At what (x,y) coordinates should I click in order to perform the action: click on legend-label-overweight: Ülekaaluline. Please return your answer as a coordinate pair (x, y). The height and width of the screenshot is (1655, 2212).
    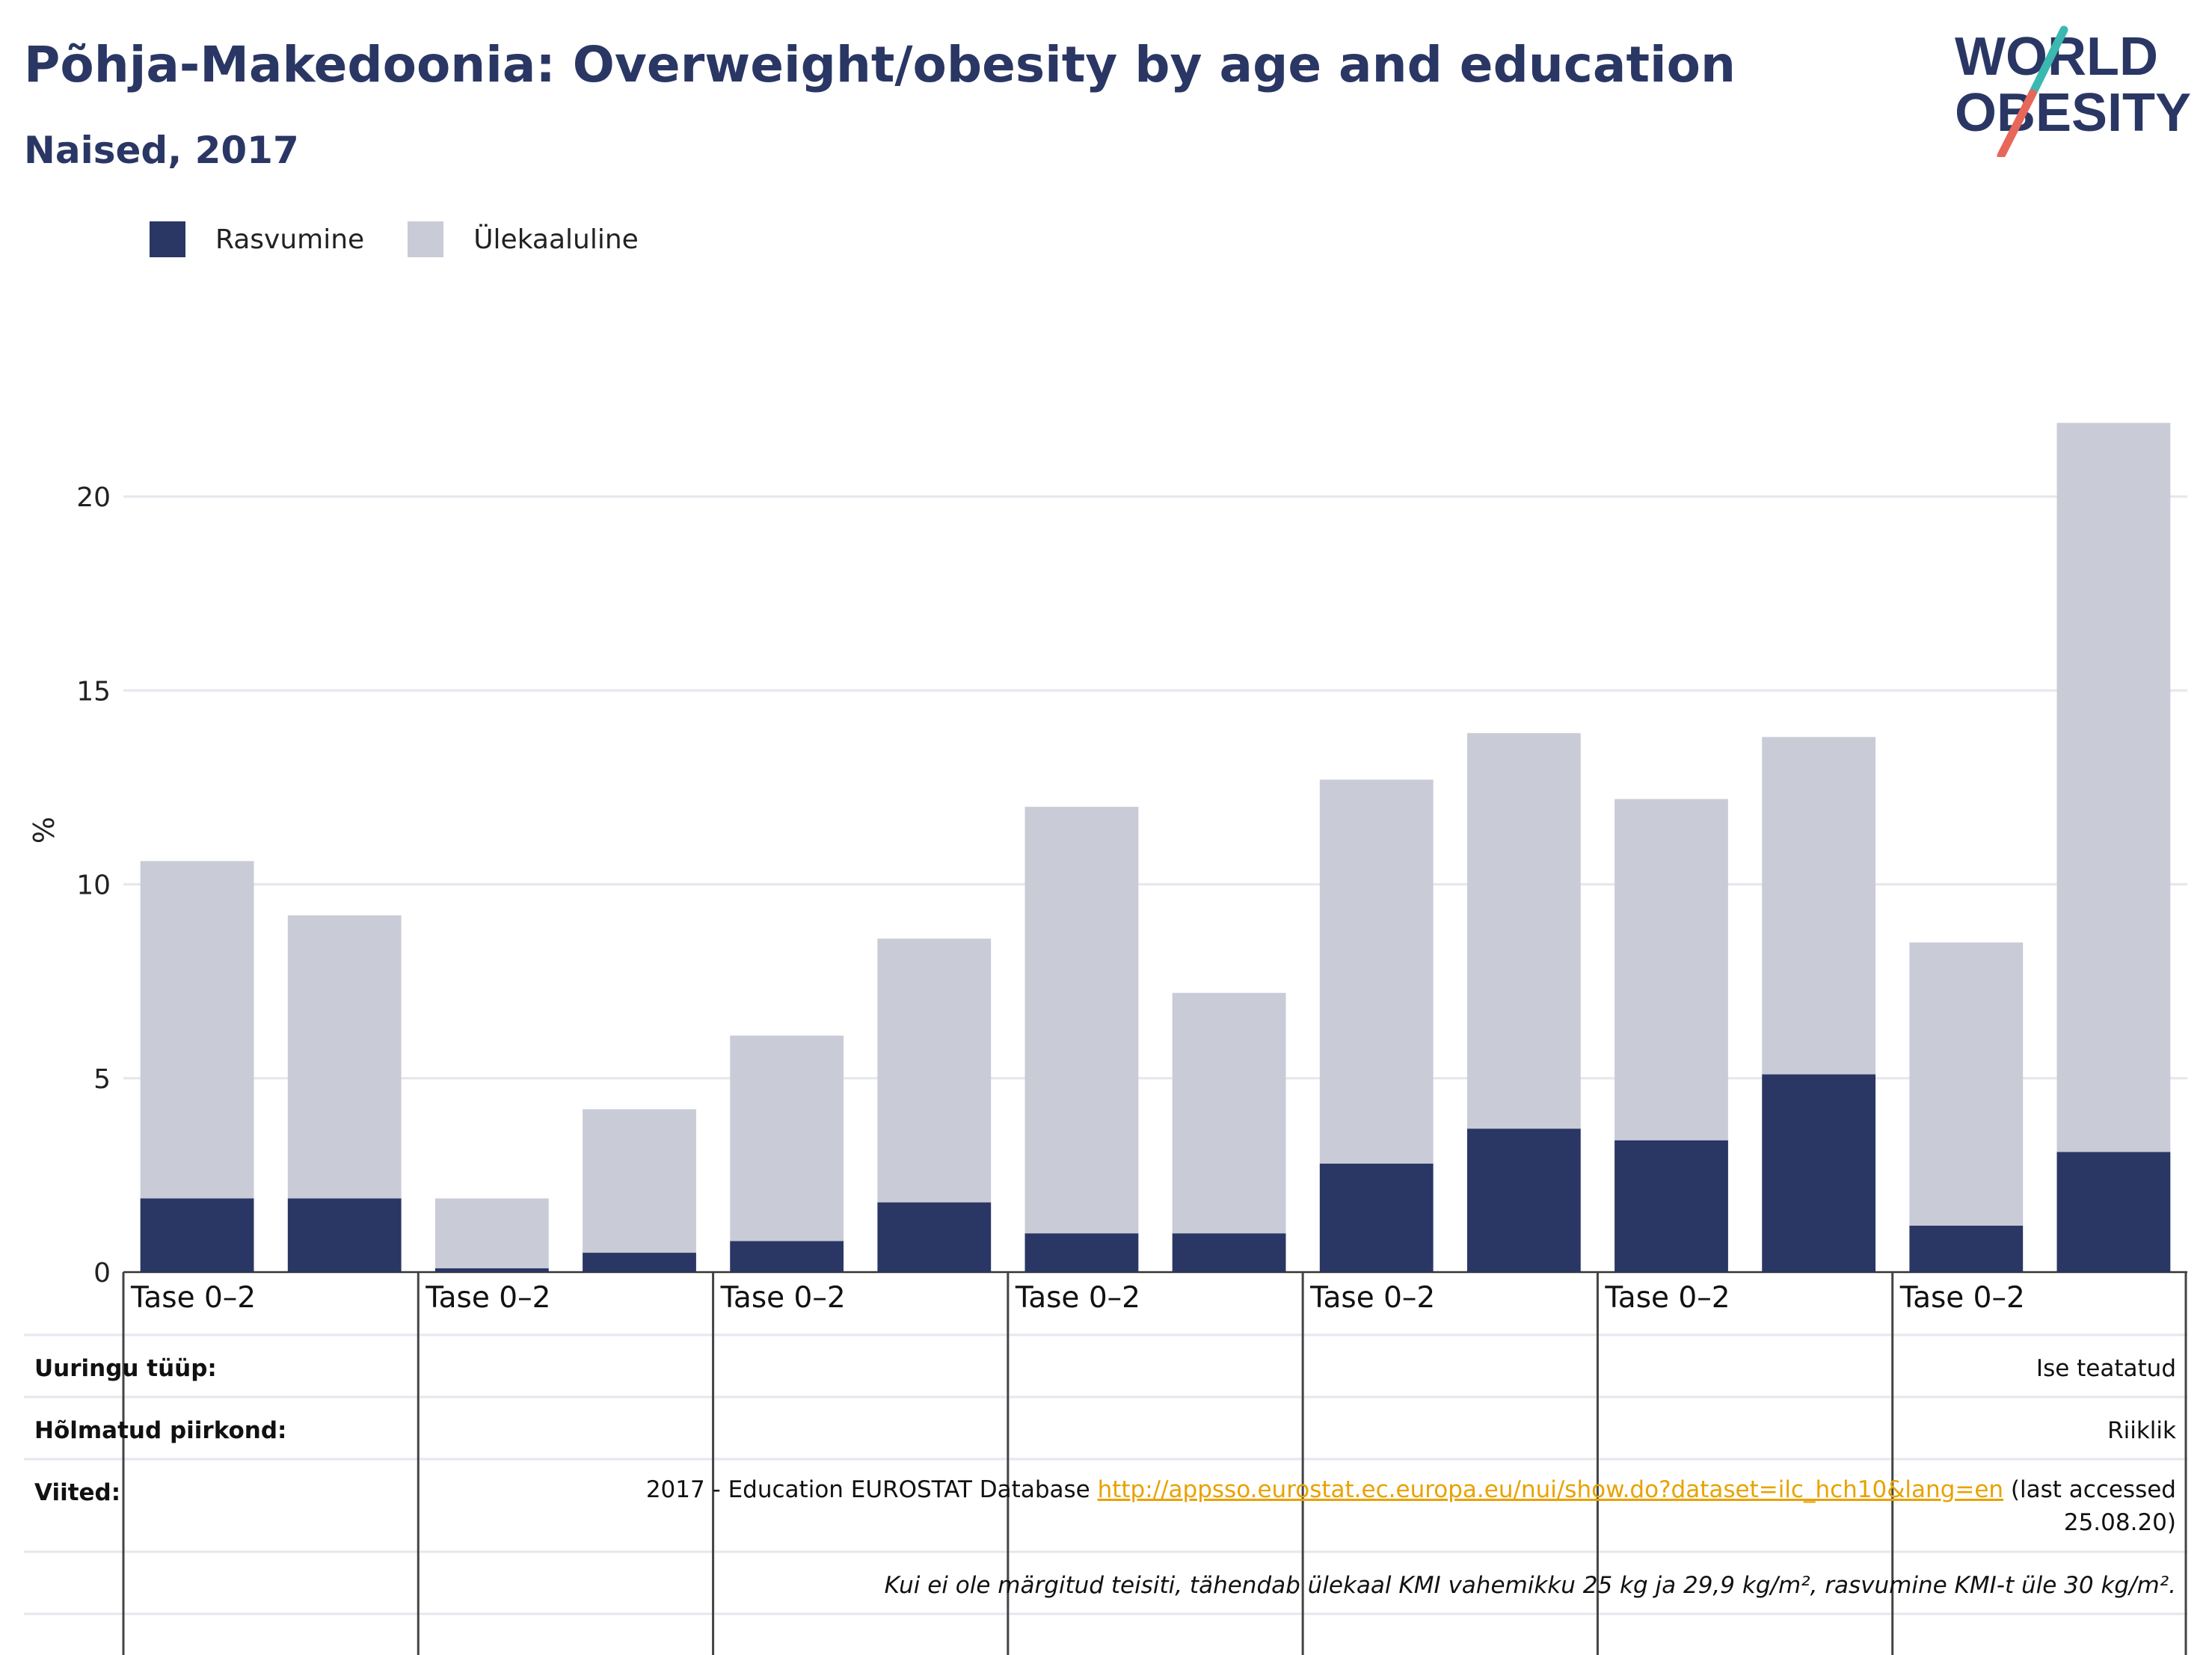
    Looking at the image, I should click on (556, 239).